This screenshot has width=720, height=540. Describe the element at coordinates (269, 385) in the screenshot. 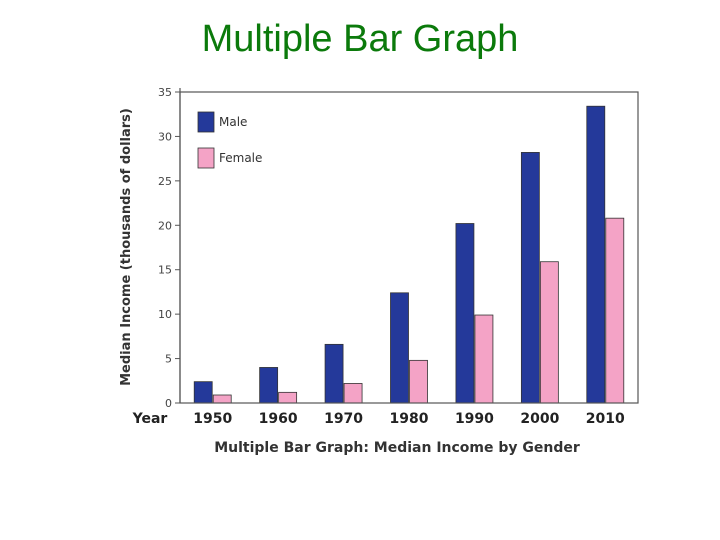

I see `bar-male-1960` at that location.